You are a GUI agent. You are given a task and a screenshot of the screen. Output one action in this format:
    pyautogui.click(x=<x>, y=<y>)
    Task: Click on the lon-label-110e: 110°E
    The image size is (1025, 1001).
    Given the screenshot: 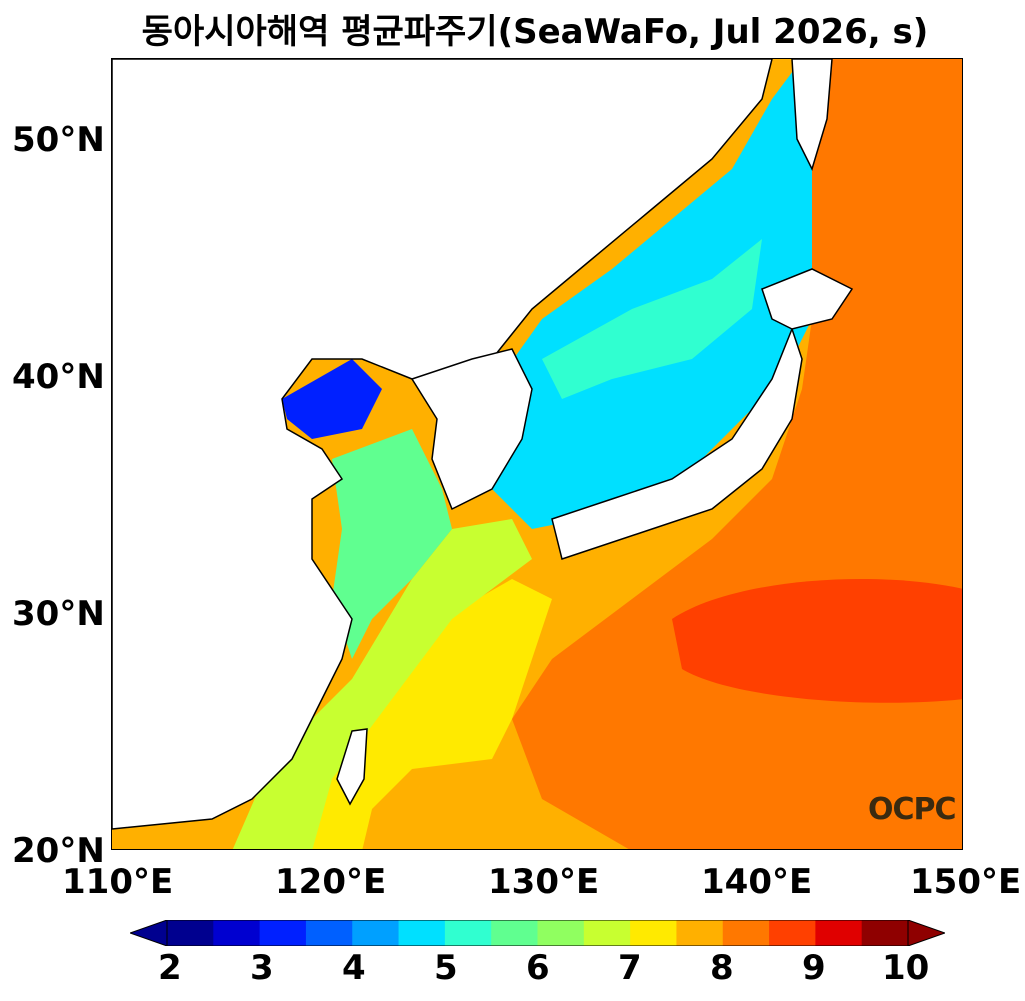 What is the action you would take?
    pyautogui.click(x=118, y=882)
    